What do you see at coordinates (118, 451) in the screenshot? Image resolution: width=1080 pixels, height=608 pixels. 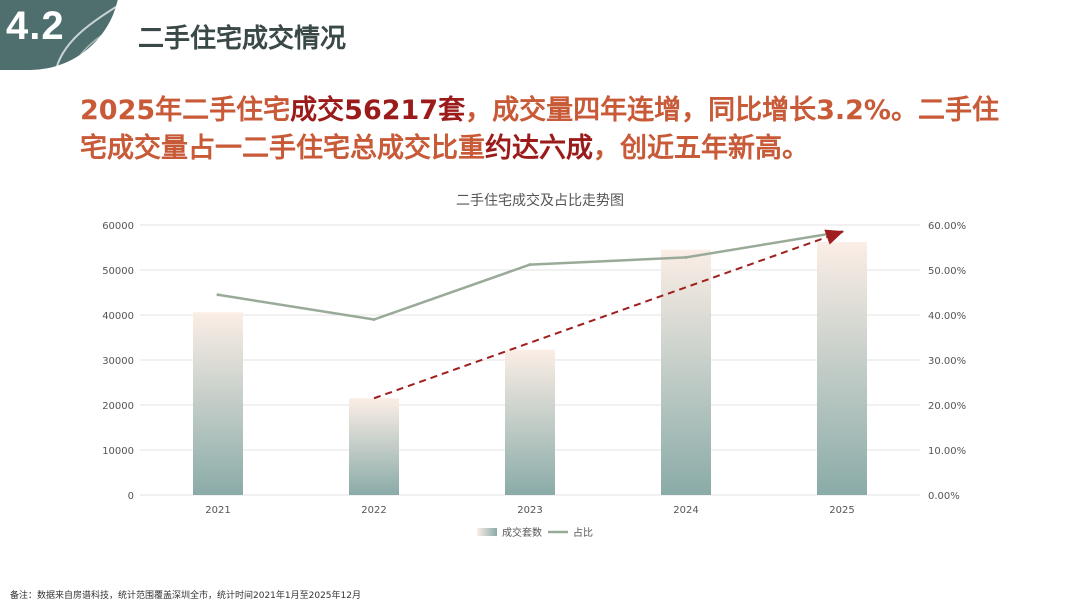 I see `y-left-tick-label: 10000` at bounding box center [118, 451].